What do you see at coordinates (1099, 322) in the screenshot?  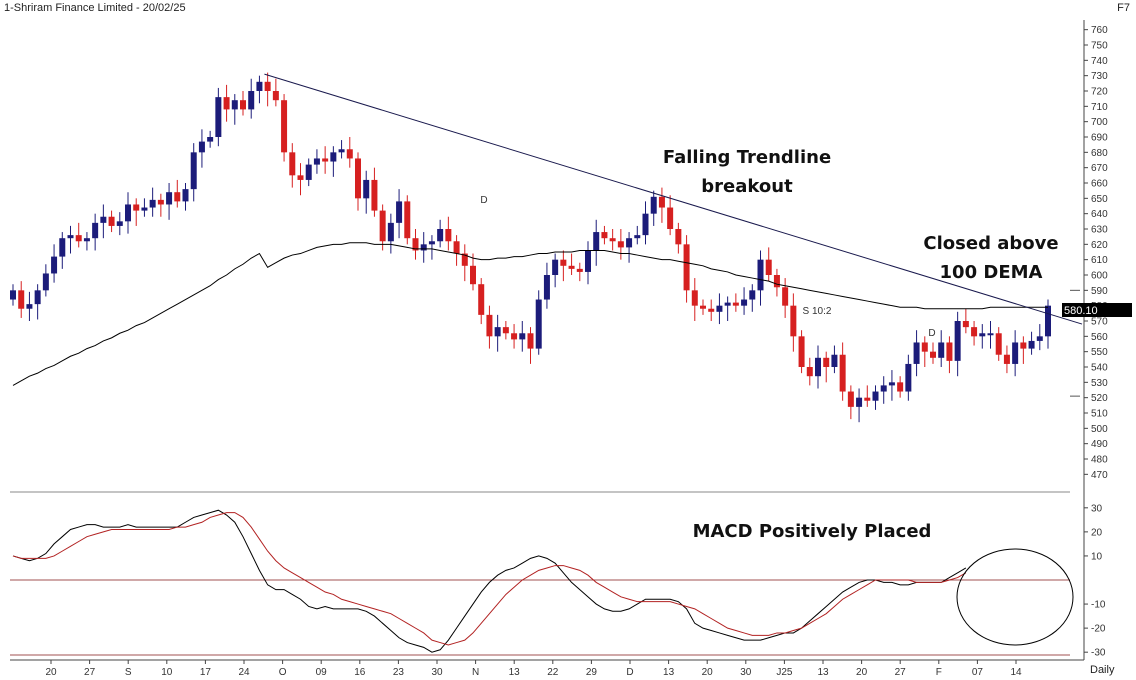 I see `price-tick-label: 570` at bounding box center [1099, 322].